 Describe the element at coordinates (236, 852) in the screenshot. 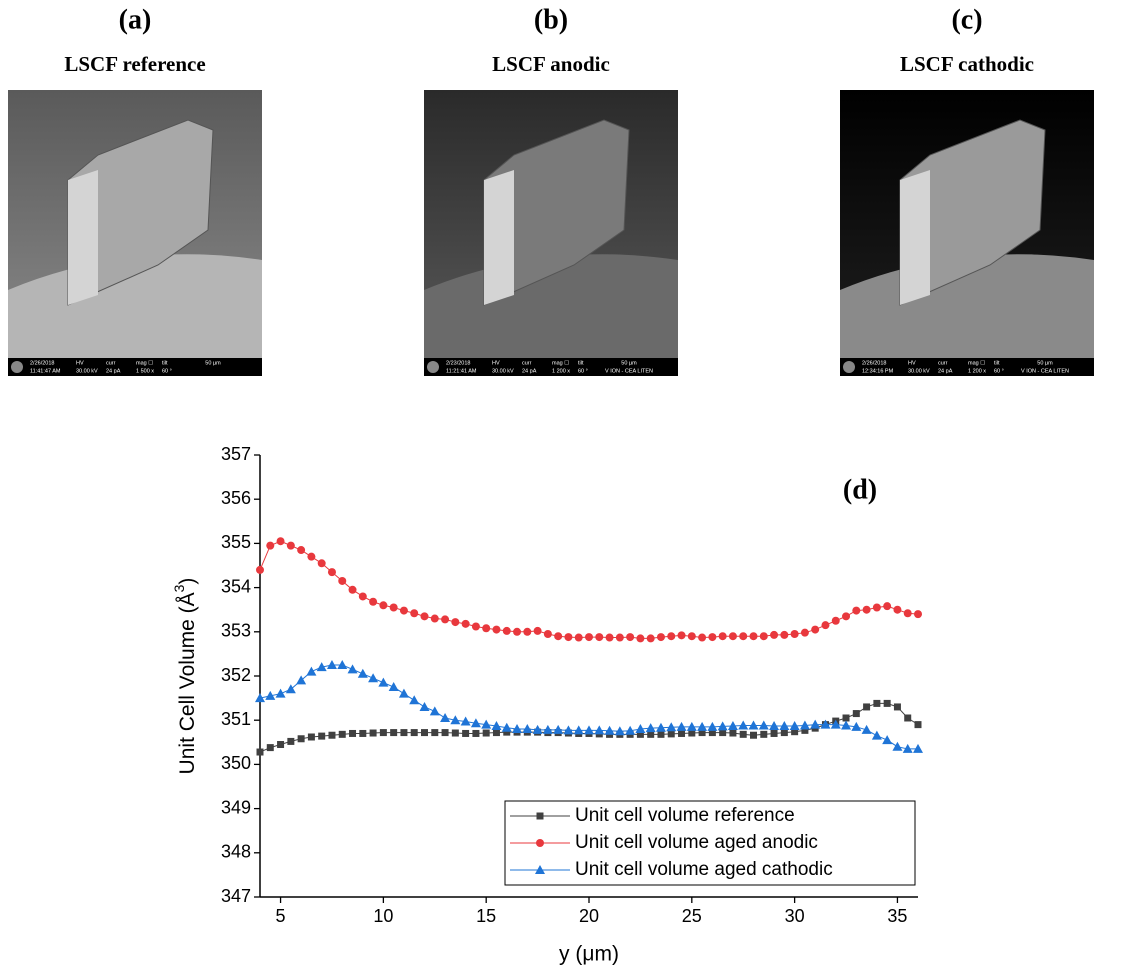

I see `y-tick-label: 348` at that location.